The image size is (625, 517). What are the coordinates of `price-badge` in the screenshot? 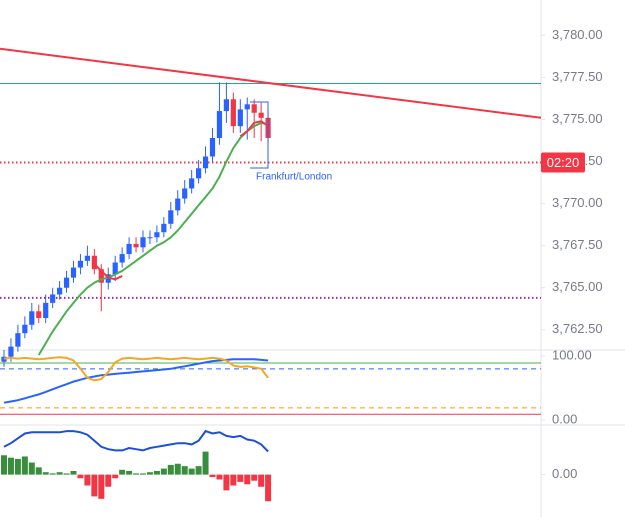 It's located at (563, 162).